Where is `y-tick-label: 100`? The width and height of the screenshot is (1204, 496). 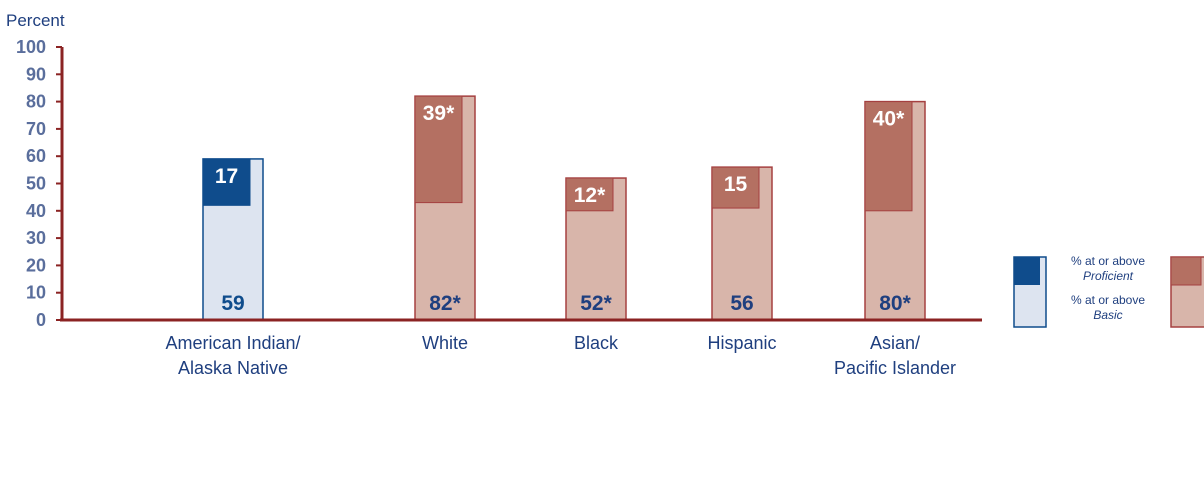 y-tick-label: 100 is located at coordinates (31, 47).